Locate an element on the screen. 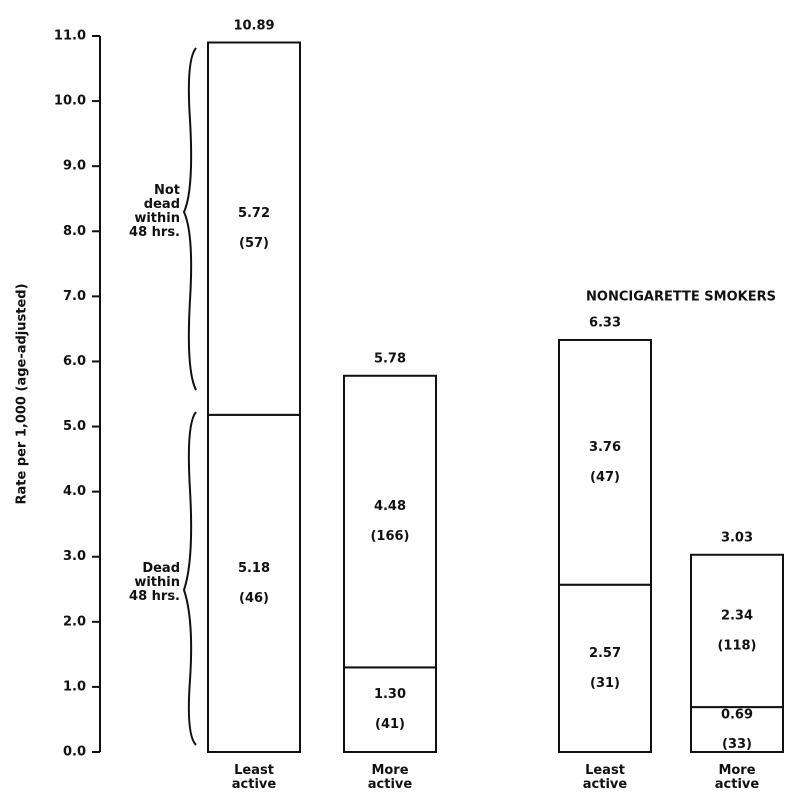 The height and width of the screenshot is (798, 804). y-tick-label: 5.0 is located at coordinates (74, 426).